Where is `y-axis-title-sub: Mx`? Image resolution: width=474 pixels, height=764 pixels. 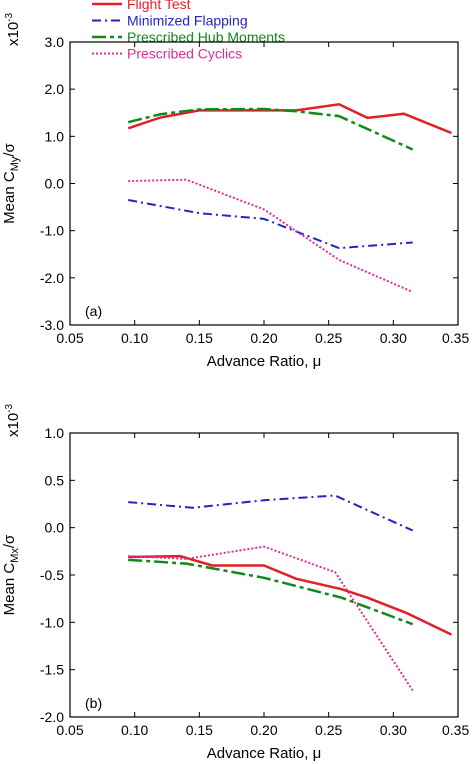 y-axis-title-sub: Mx is located at coordinates (15, 555).